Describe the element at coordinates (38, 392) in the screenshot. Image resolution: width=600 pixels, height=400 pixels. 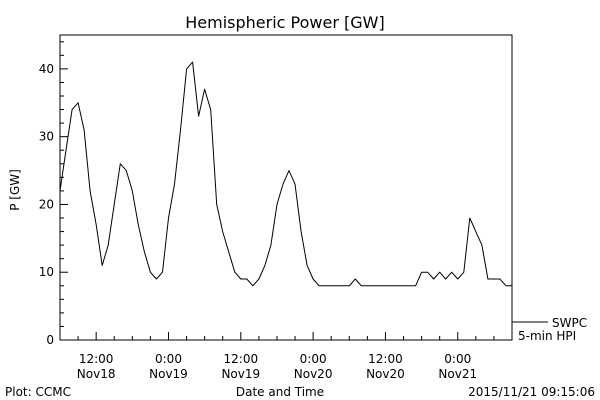
I see `footer-plot-credit: Plot: CCMC` at that location.